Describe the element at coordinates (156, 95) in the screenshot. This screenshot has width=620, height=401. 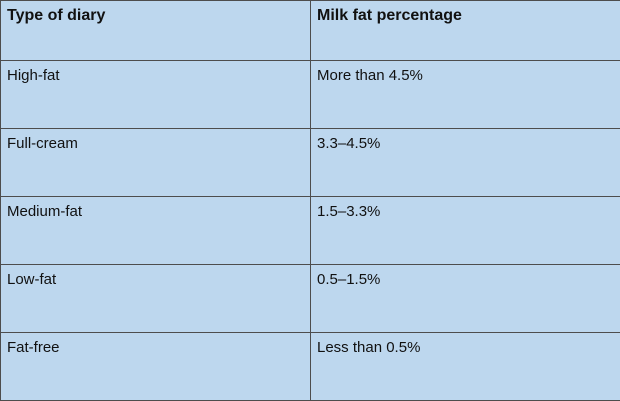
I see `cell-type: High-fat` at that location.